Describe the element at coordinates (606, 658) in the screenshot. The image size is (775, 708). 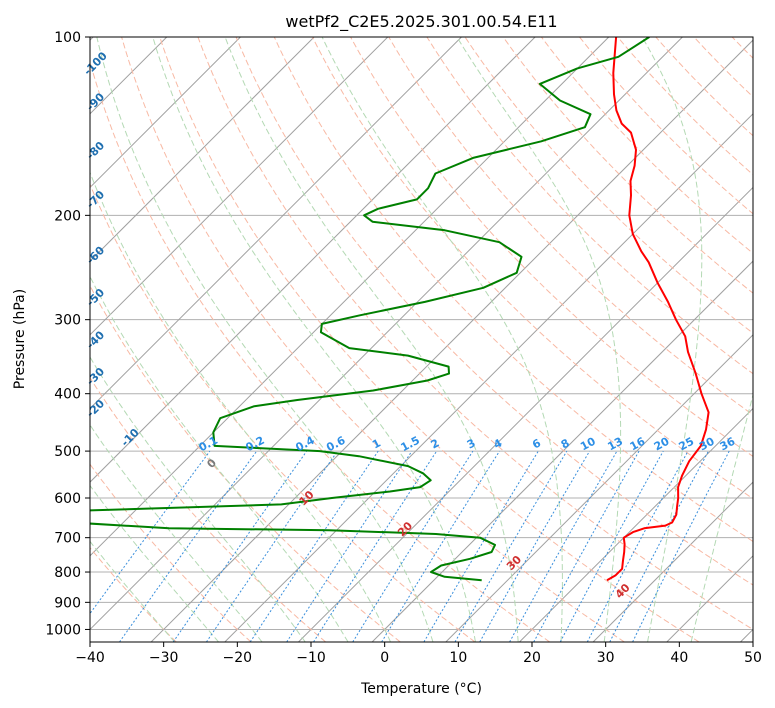
I see `x-tick-label: 30` at that location.